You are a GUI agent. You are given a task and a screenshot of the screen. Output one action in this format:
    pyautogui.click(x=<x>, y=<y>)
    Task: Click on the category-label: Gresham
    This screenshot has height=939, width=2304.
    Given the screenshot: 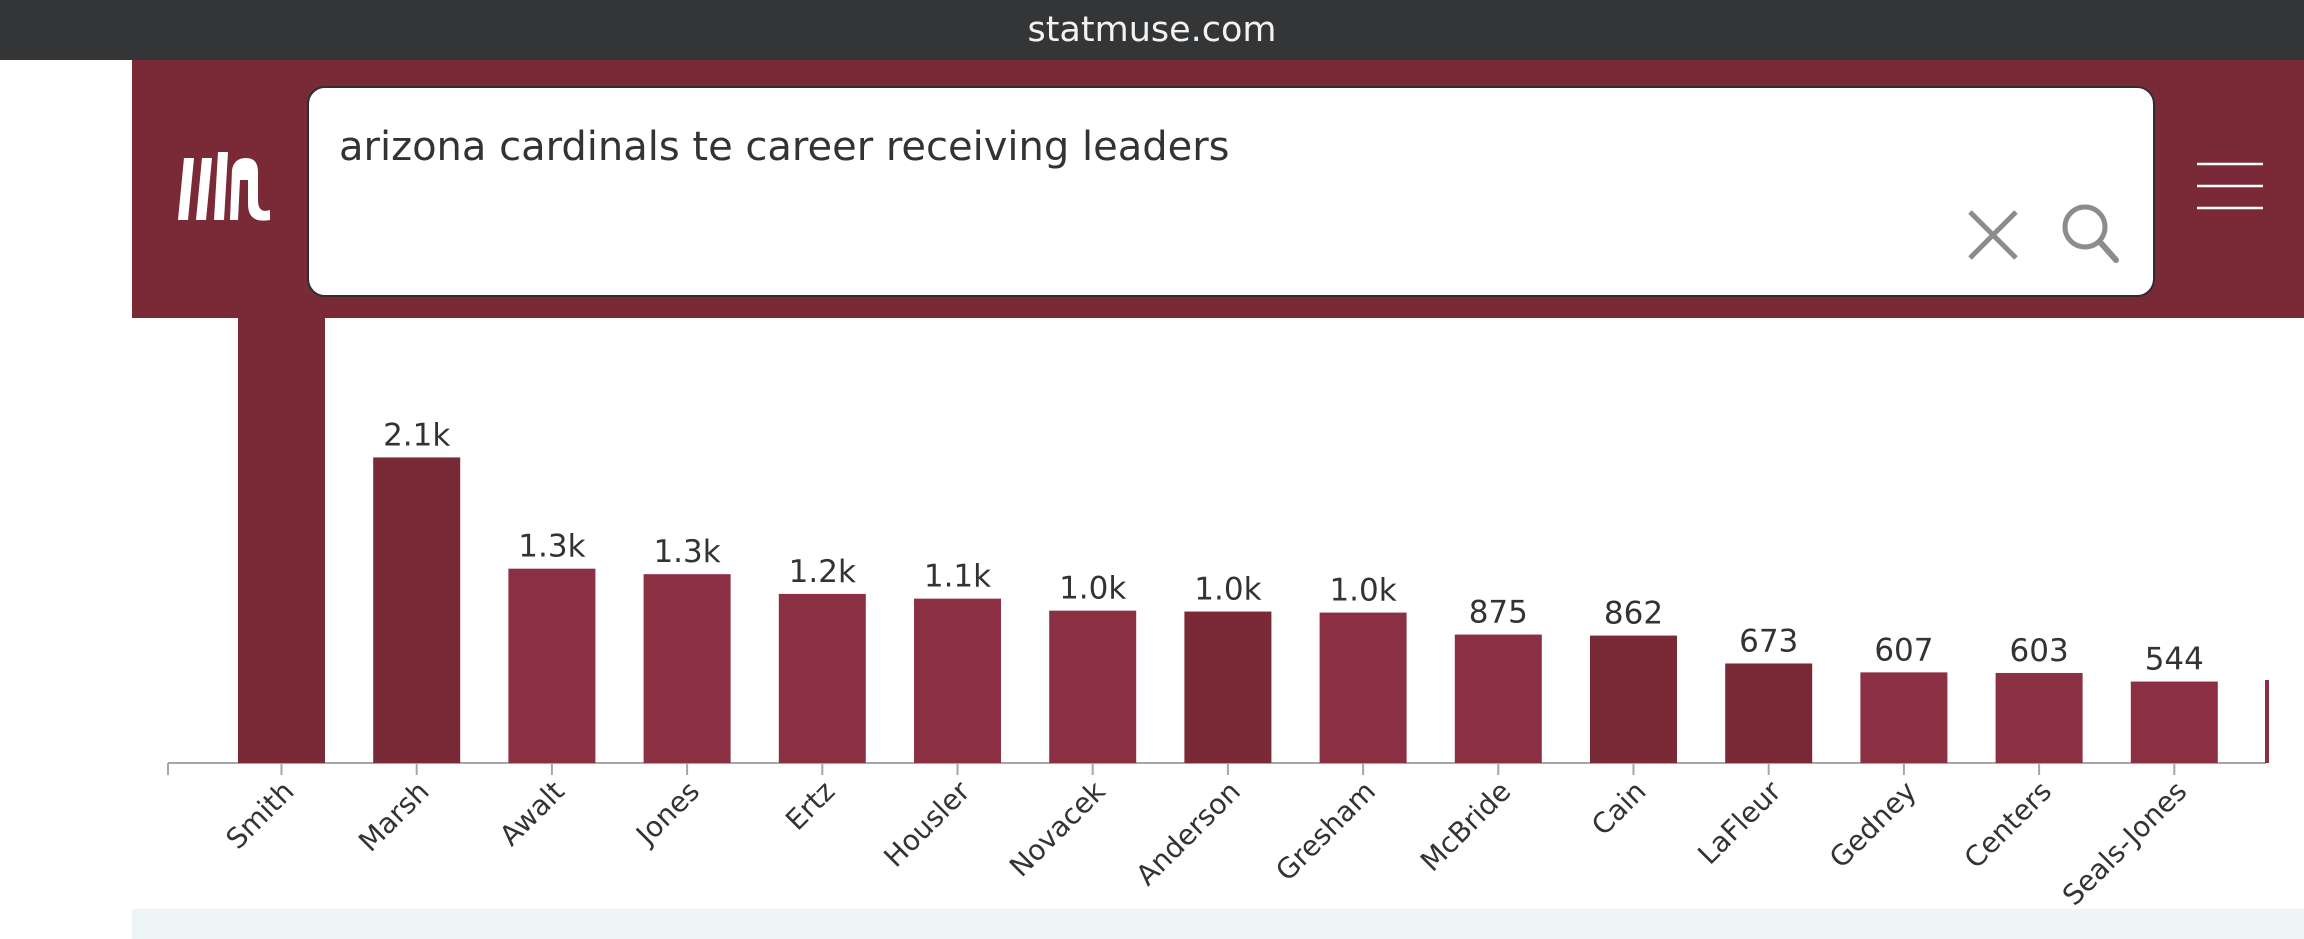 What is the action you would take?
    pyautogui.click(x=1325, y=831)
    